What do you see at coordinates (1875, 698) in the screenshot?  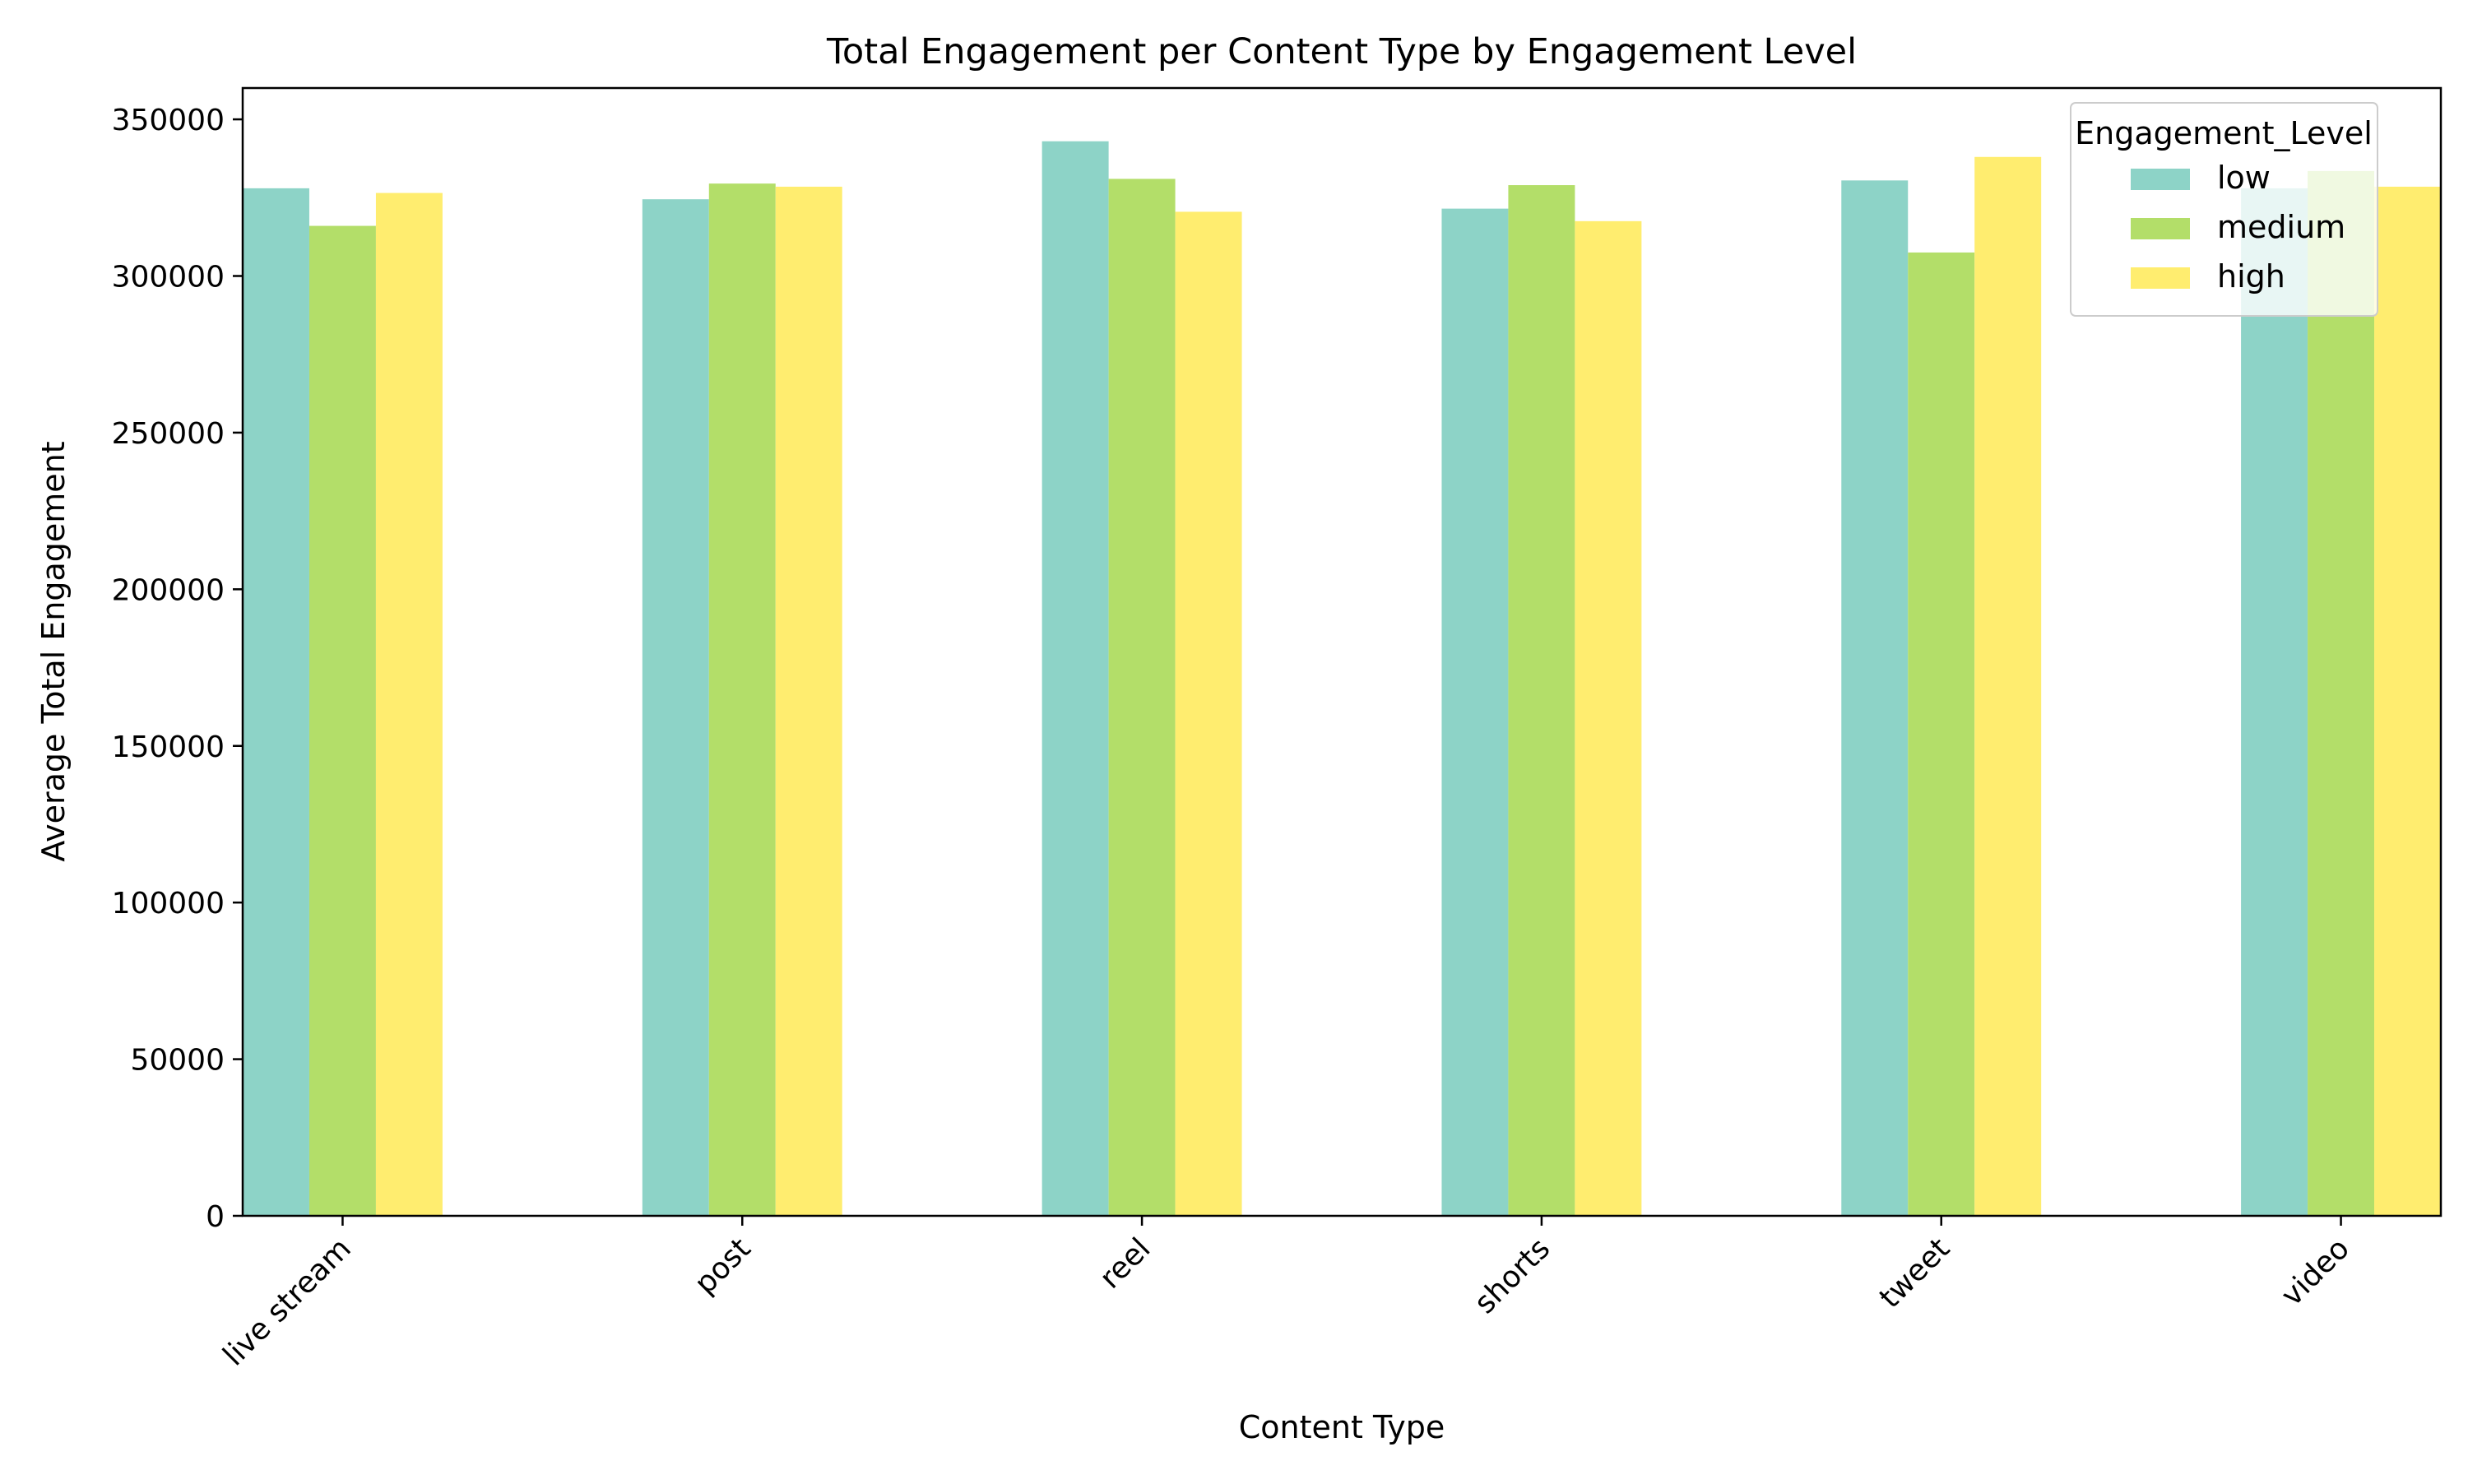 I see `bar-low-tweet` at bounding box center [1875, 698].